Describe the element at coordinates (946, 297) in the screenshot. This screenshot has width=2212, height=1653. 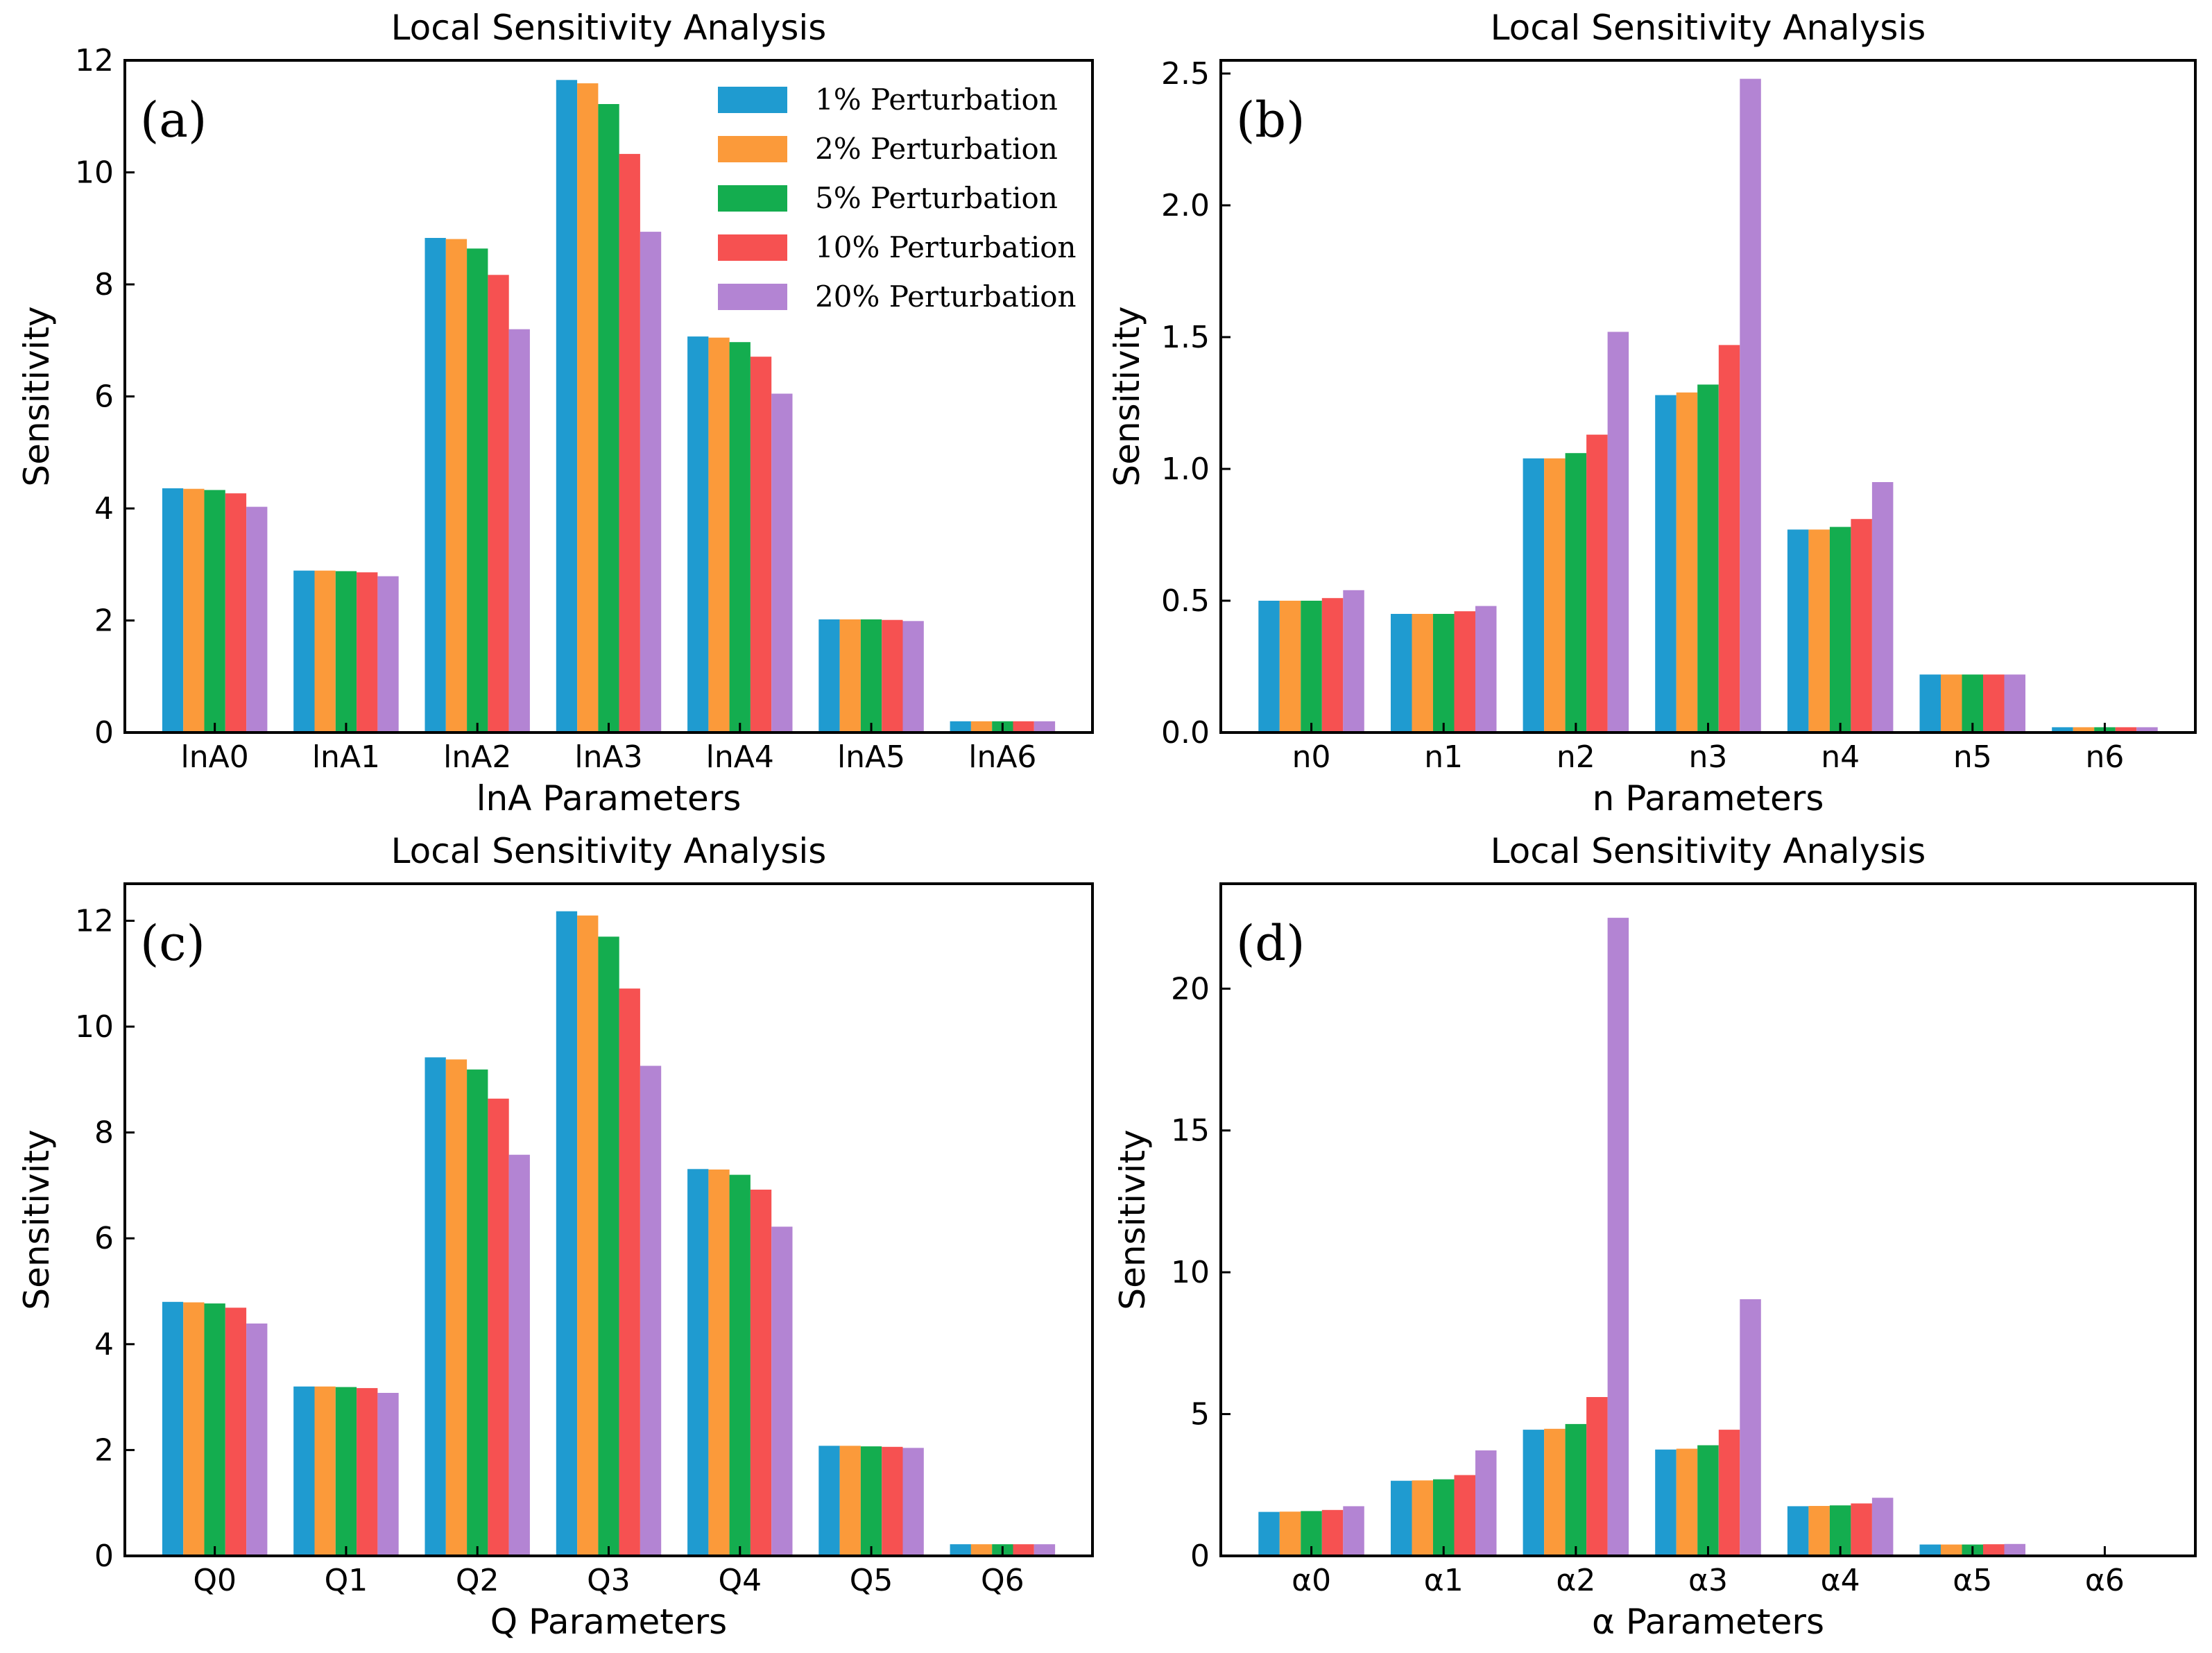
I see `legend-label: 20% Perturbation` at that location.